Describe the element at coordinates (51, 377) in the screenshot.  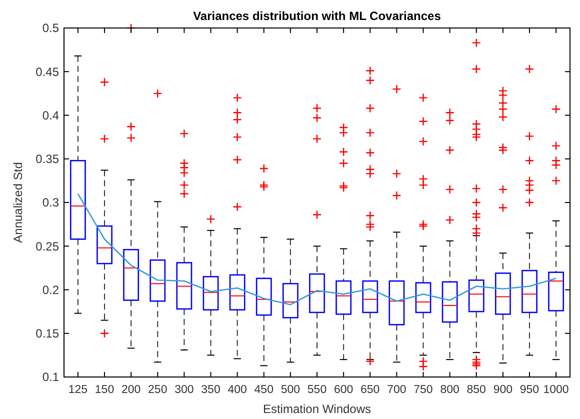
I see `y-tick-label: 0.1` at that location.